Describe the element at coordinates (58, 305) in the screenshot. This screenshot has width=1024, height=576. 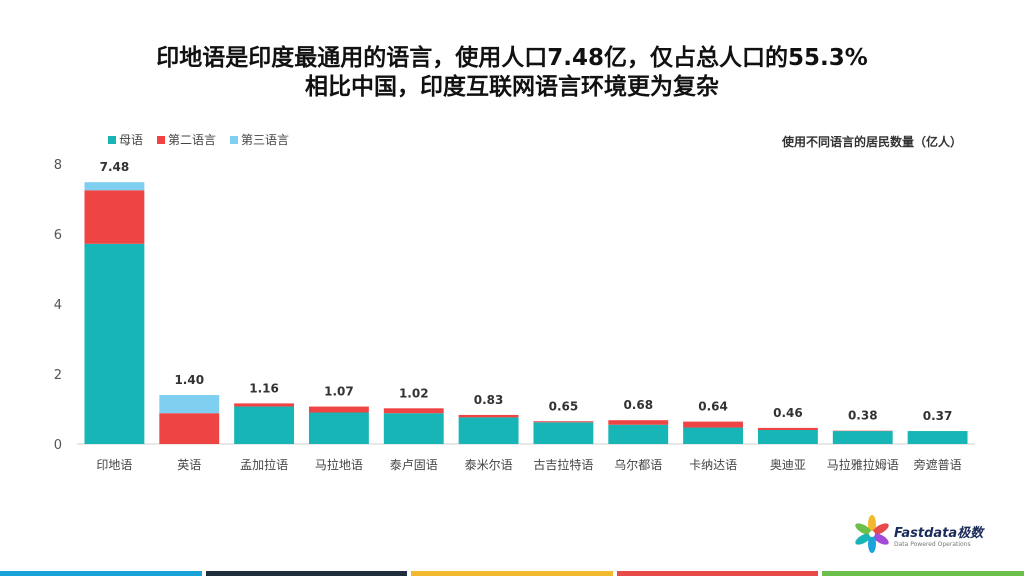
I see `y-tick-label: 4` at that location.